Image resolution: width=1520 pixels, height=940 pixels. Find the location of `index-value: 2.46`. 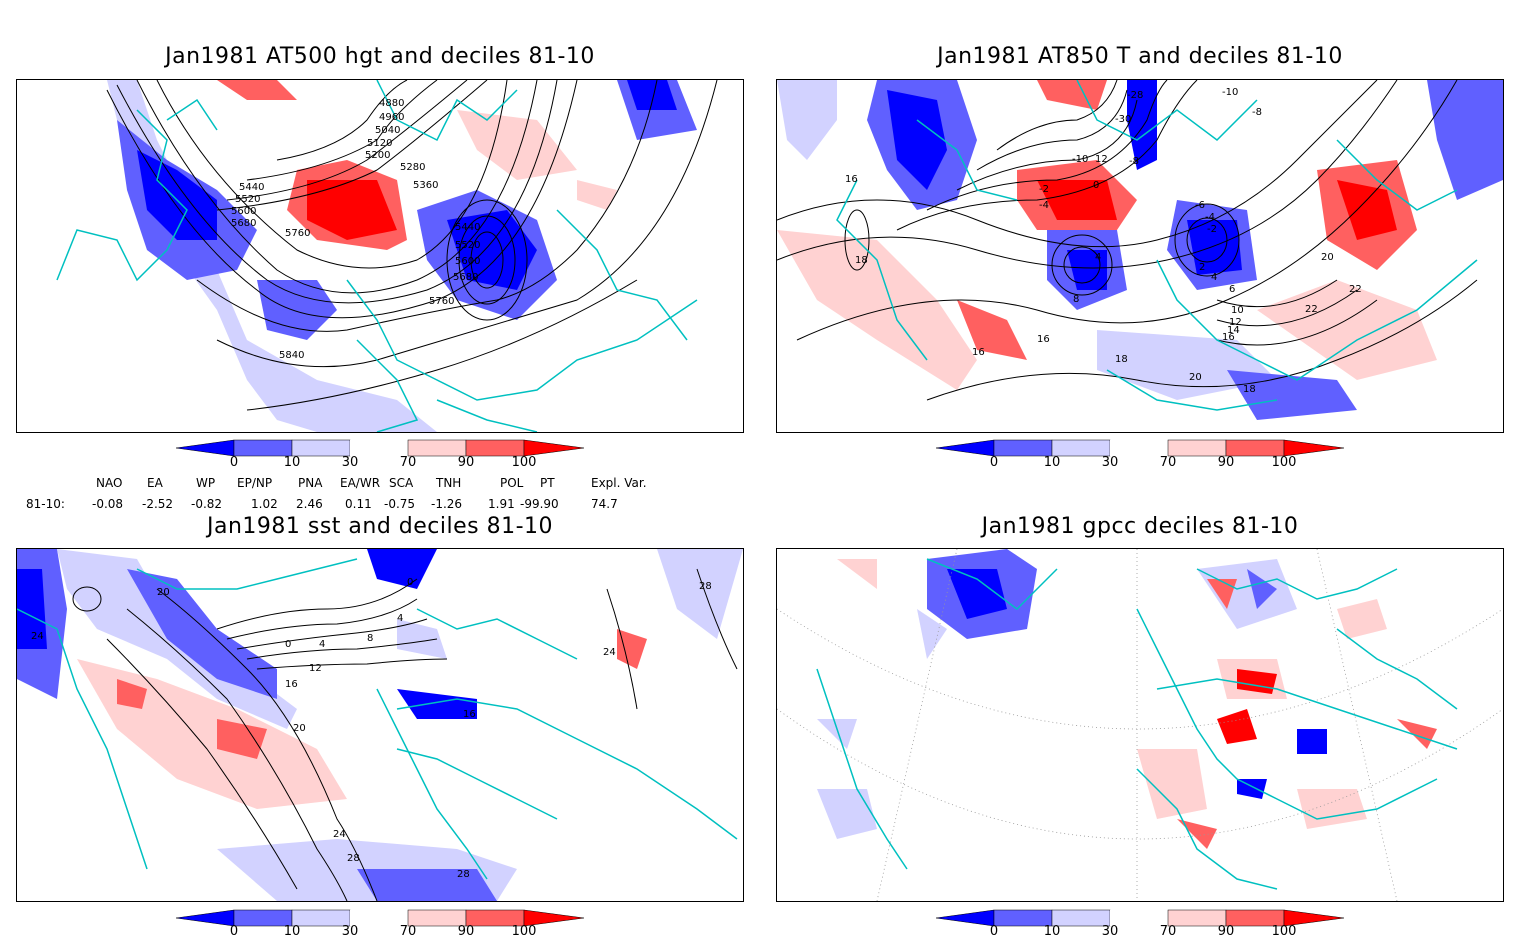

index-value: 2.46 is located at coordinates (309, 504).